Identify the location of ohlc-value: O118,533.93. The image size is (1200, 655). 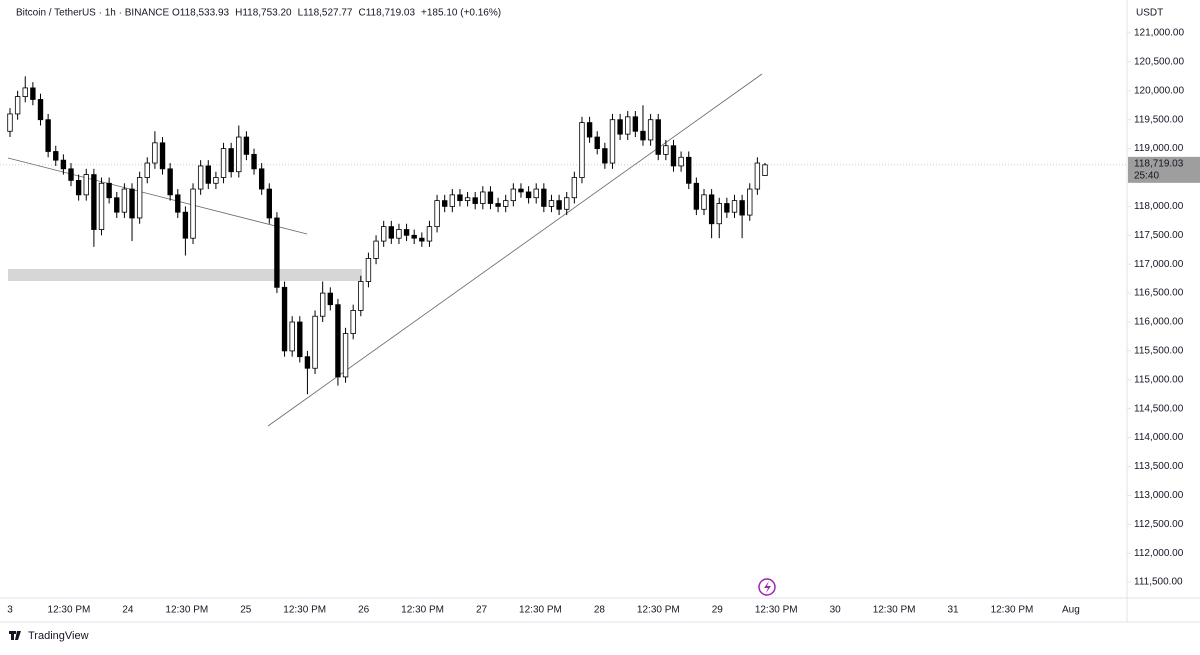
(201, 13).